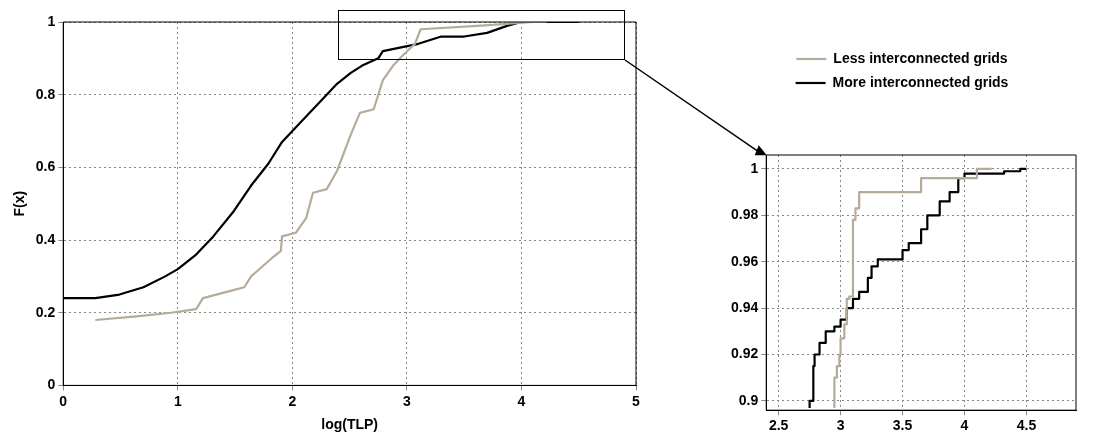 This screenshot has width=1097, height=447. Describe the element at coordinates (778, 425) in the screenshot. I see `x-tick-label: 2.5` at that location.